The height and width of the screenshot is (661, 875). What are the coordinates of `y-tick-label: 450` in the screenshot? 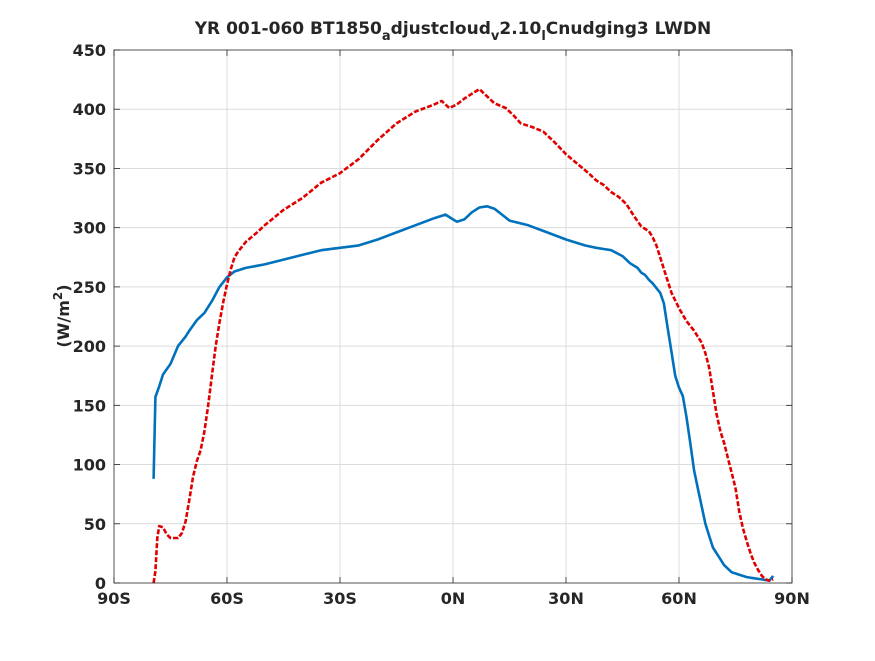 It's located at (89, 50).